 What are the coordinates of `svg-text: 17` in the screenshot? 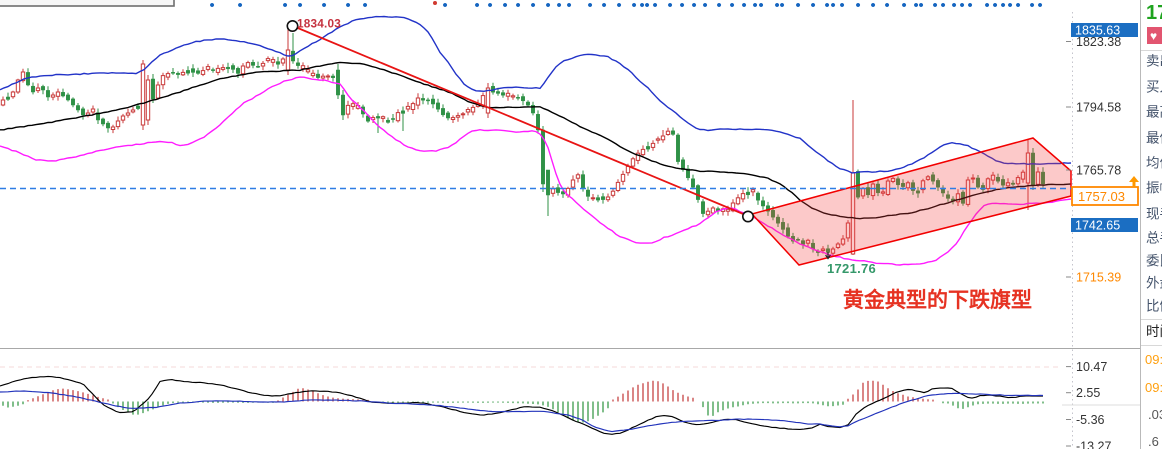 It's located at (1154, 13).